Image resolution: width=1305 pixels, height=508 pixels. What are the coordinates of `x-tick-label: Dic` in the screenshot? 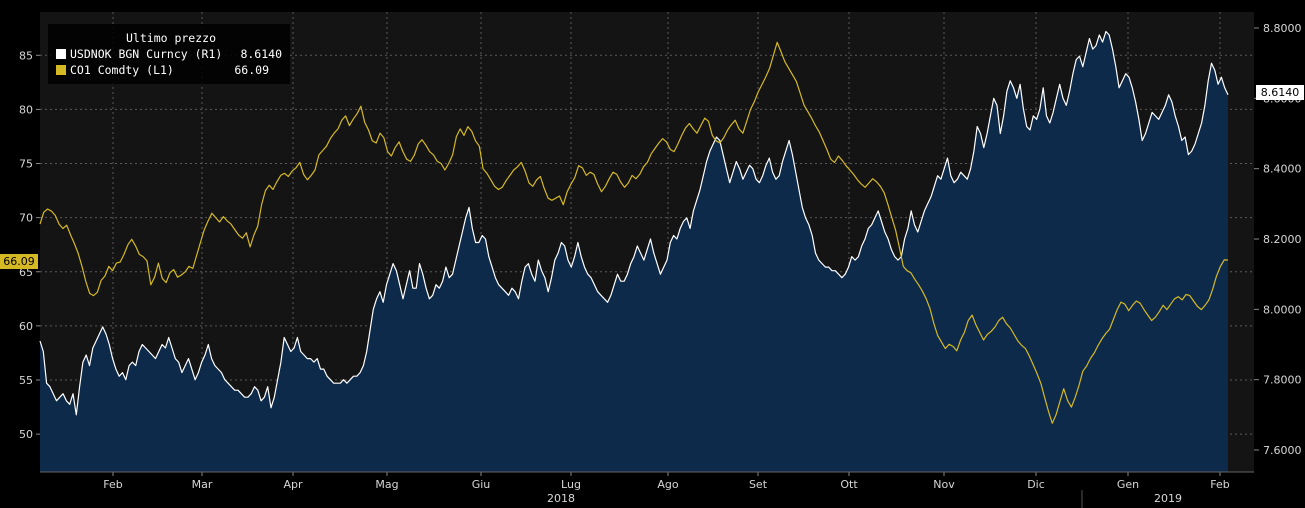 It's located at (1036, 484).